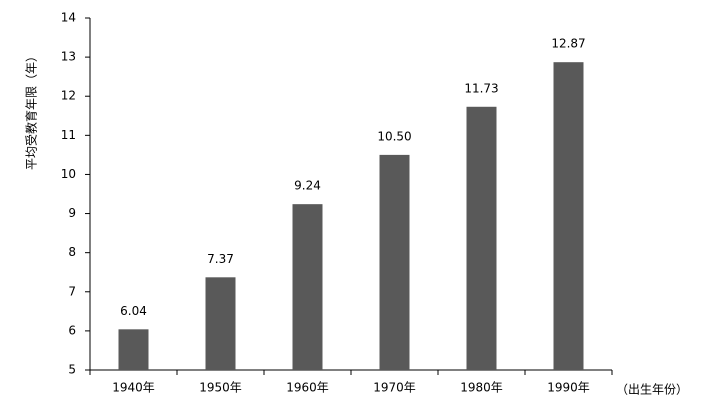 This screenshot has height=415, width=711. What do you see at coordinates (568, 44) in the screenshot?
I see `value-label: 12.87` at bounding box center [568, 44].